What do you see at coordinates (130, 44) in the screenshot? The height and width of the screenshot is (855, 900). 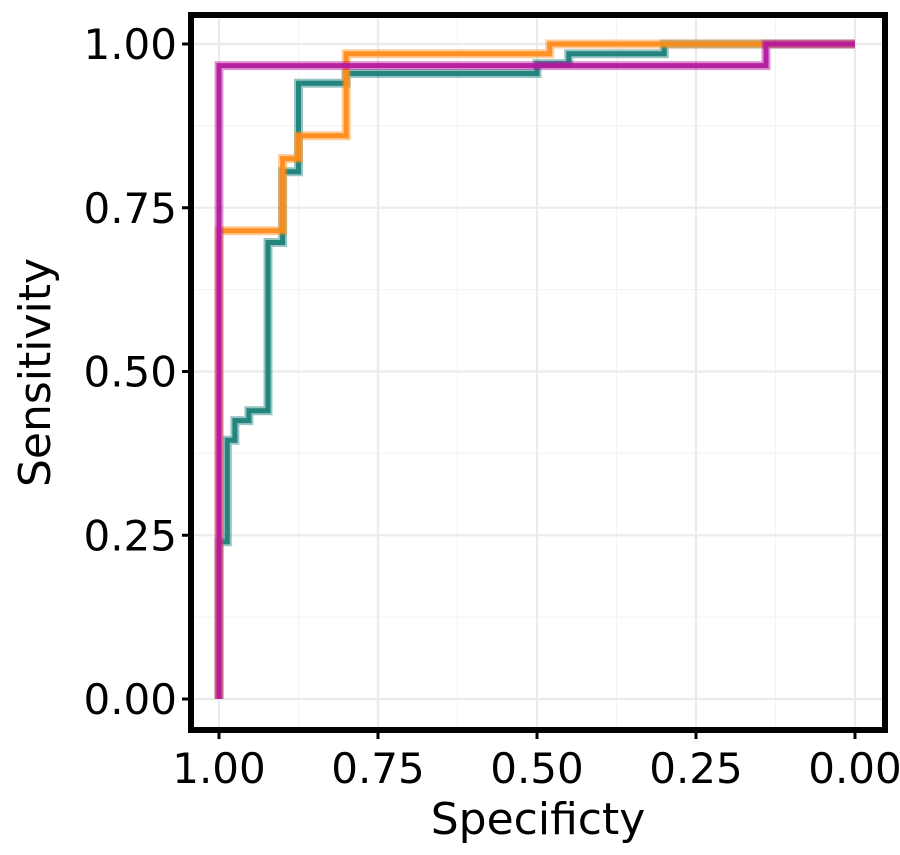 I see `y-tick-label: 1.00` at bounding box center [130, 44].